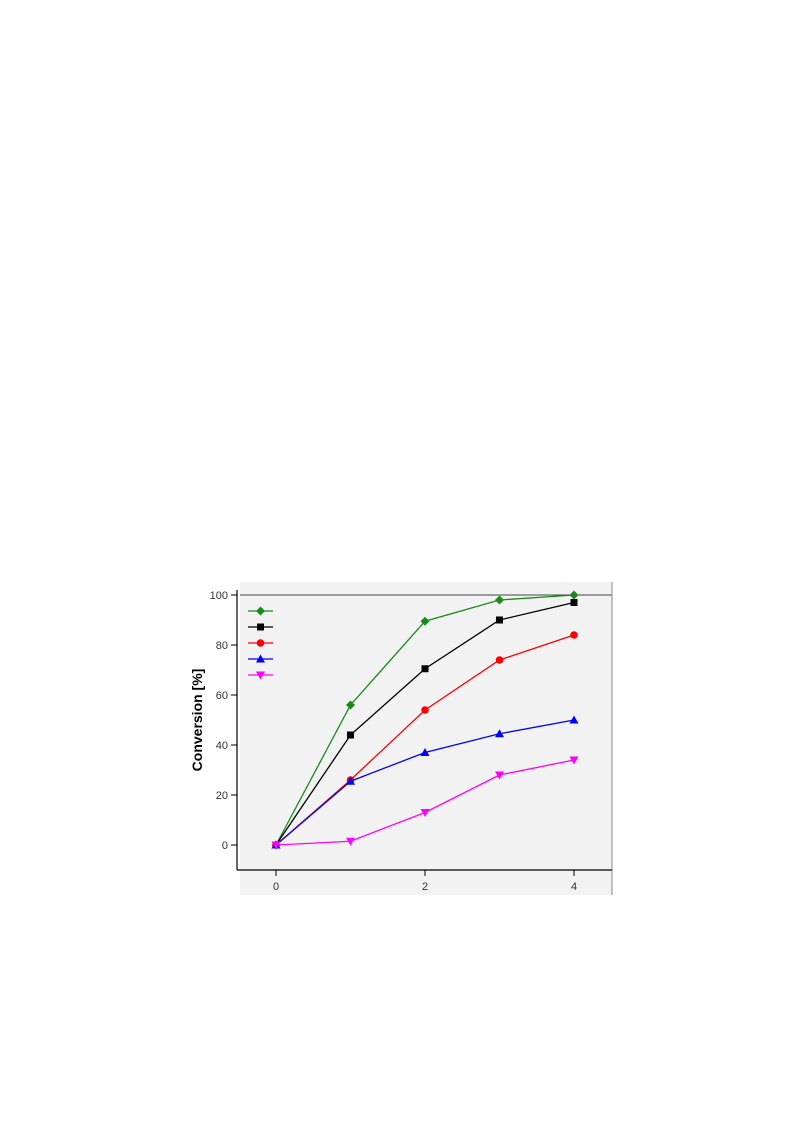  I want to click on y-tick-label: 40, so click(222, 746).